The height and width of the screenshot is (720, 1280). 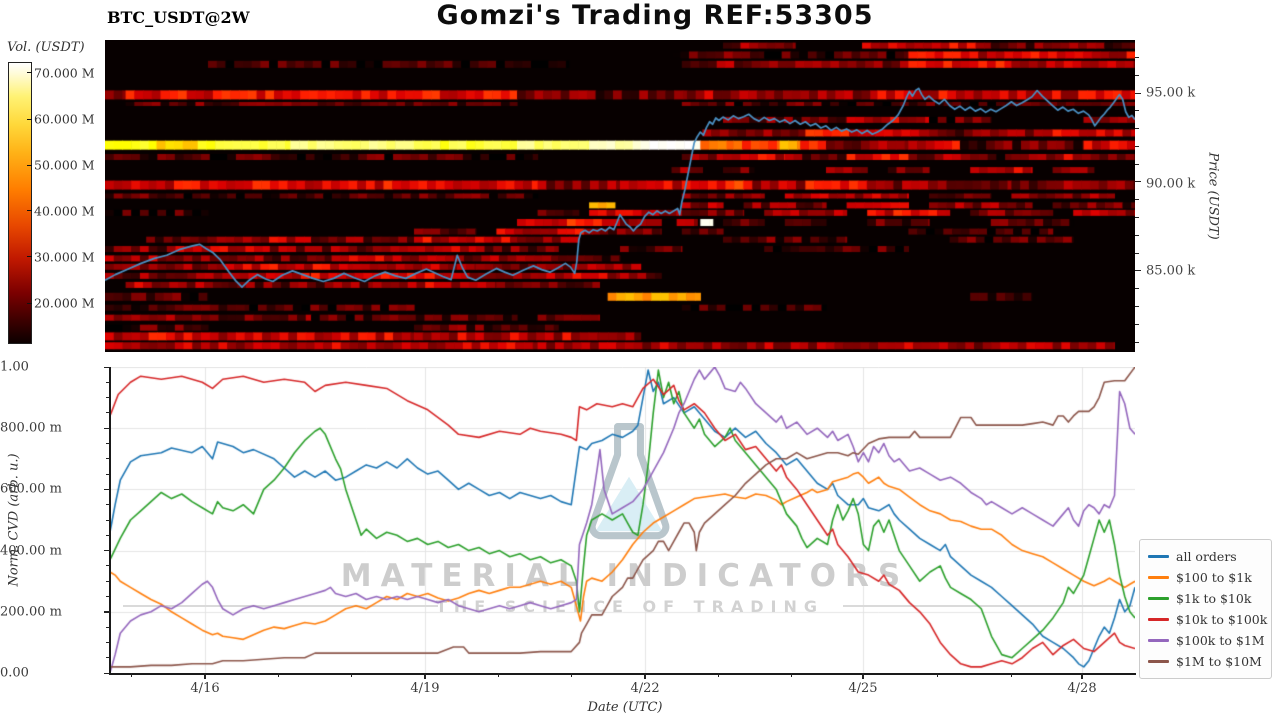 What do you see at coordinates (425, 688) in the screenshot?
I see `cvd-x-tick-label: 4/19` at bounding box center [425, 688].